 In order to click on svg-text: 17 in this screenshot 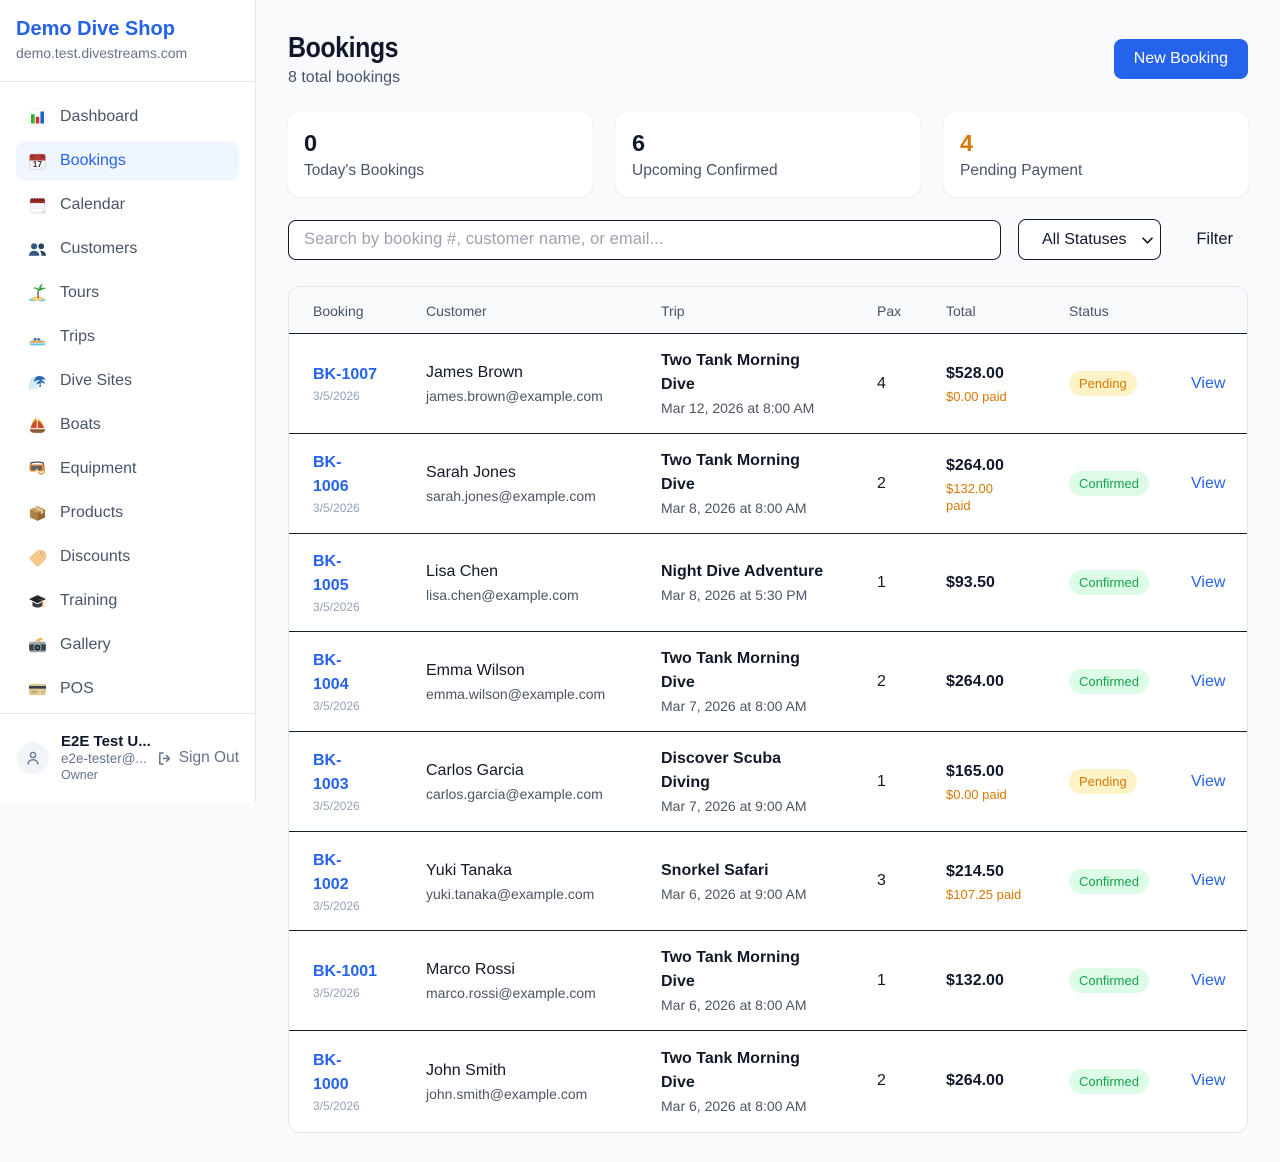, I will do `click(38, 164)`.